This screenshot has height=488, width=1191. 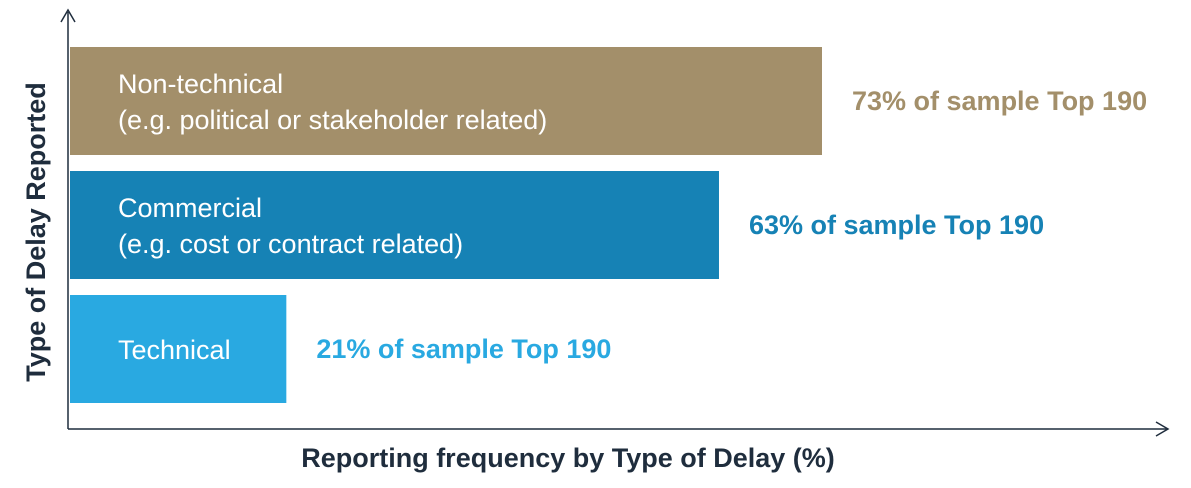 I want to click on category-sublabel: (e.g. cost or contract related), so click(x=290, y=244).